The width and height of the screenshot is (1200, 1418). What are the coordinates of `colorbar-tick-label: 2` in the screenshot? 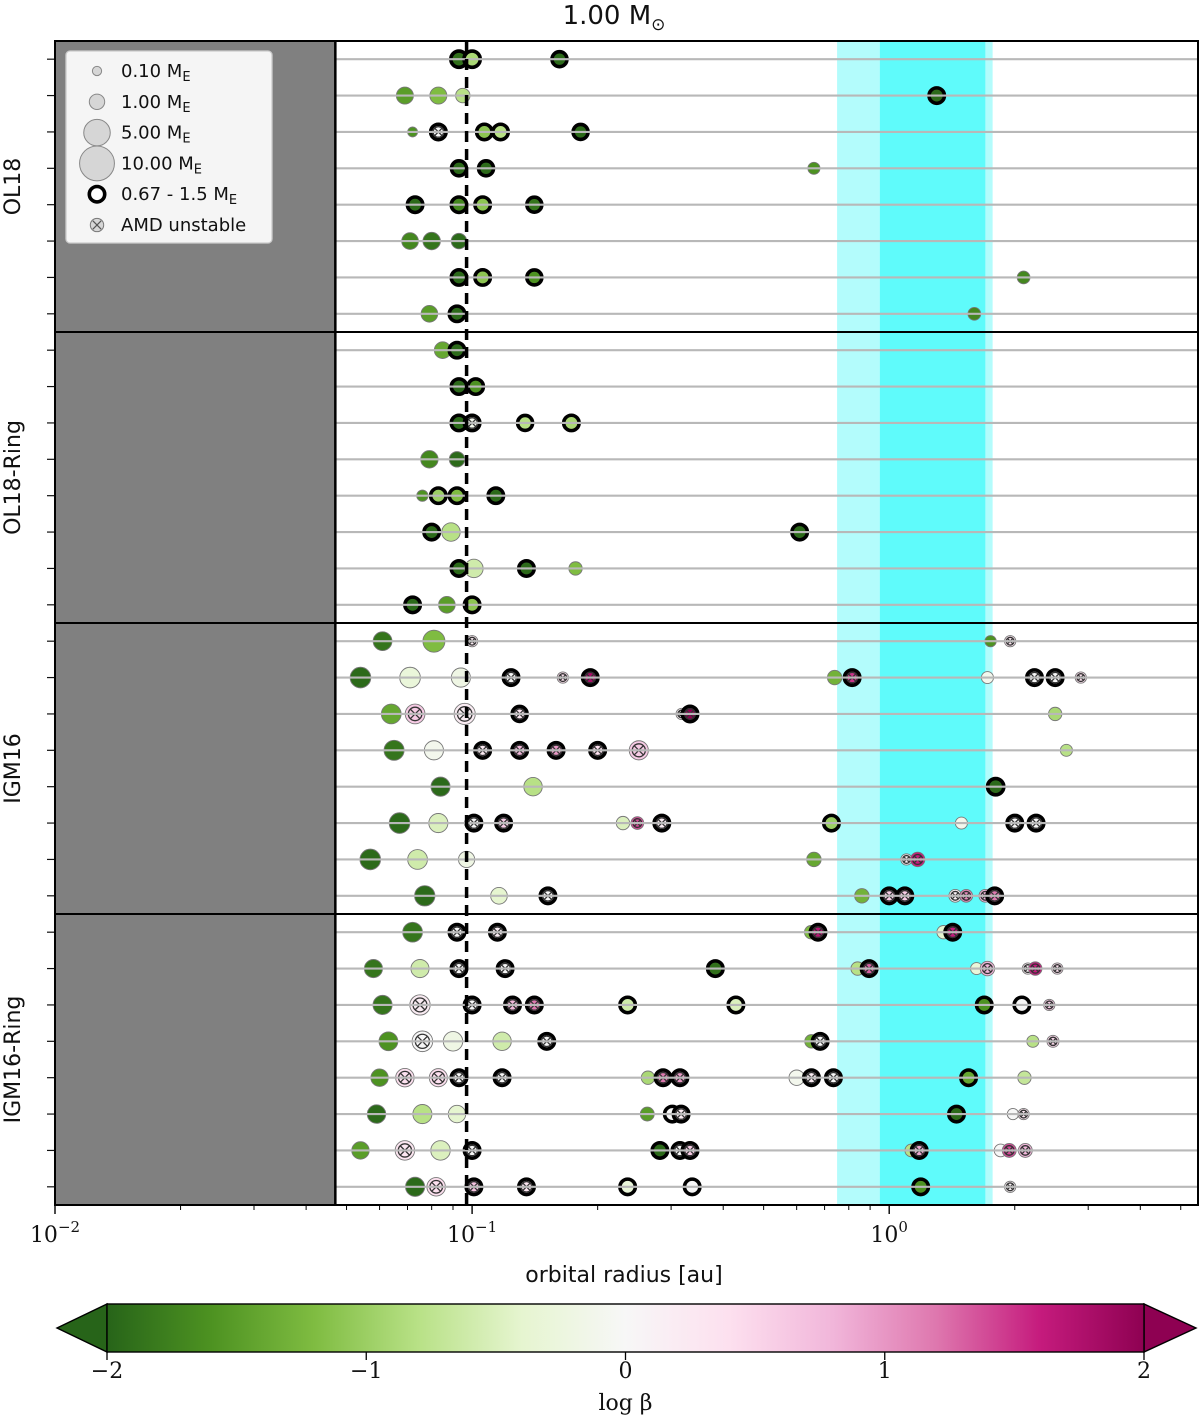 It's located at (1144, 1371).